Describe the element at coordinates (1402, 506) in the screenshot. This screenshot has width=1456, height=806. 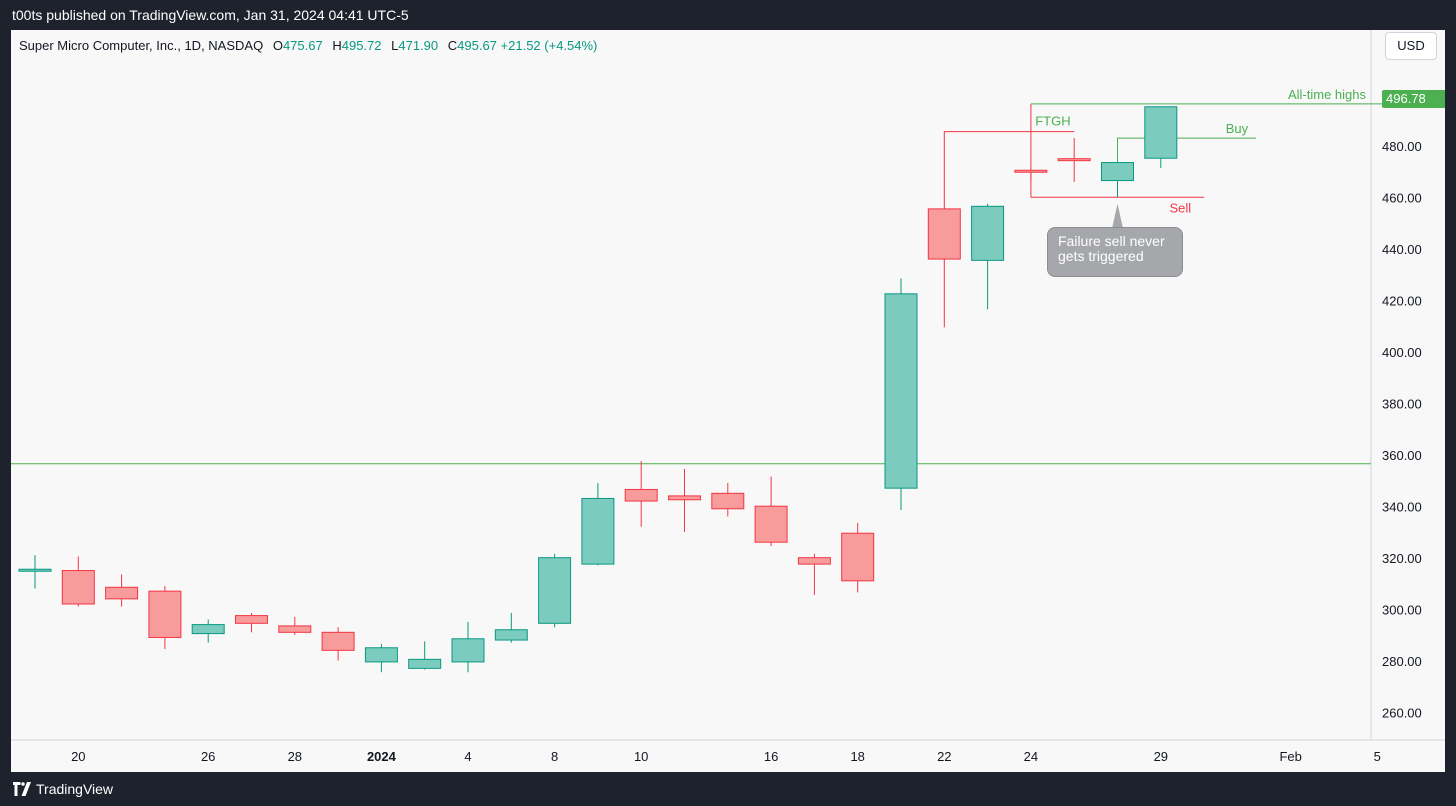
I see `price-tick-label: 340.00` at that location.